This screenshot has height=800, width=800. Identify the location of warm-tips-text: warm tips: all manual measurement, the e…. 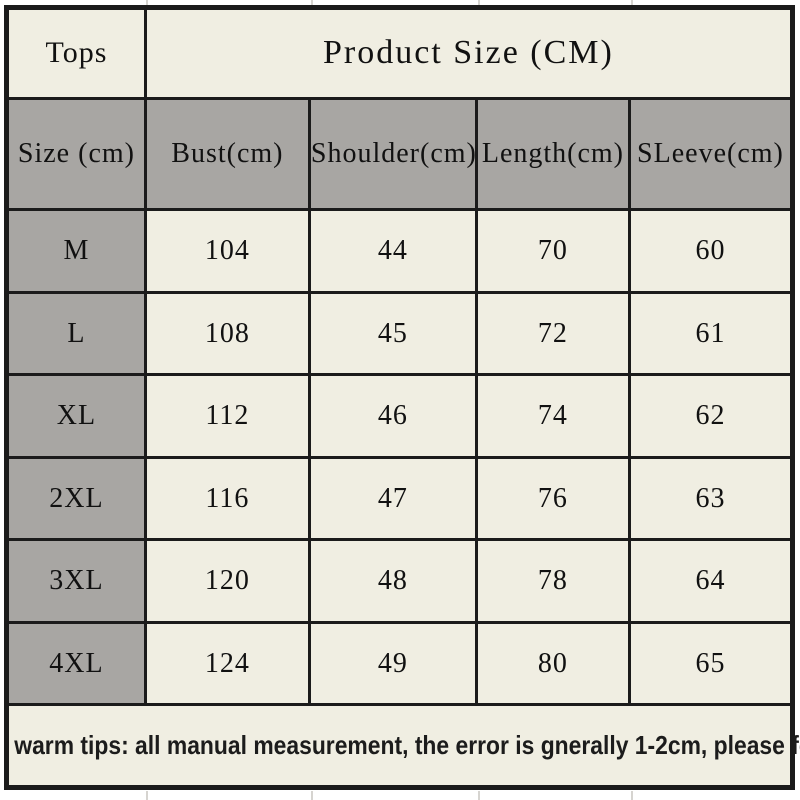
(407, 745).